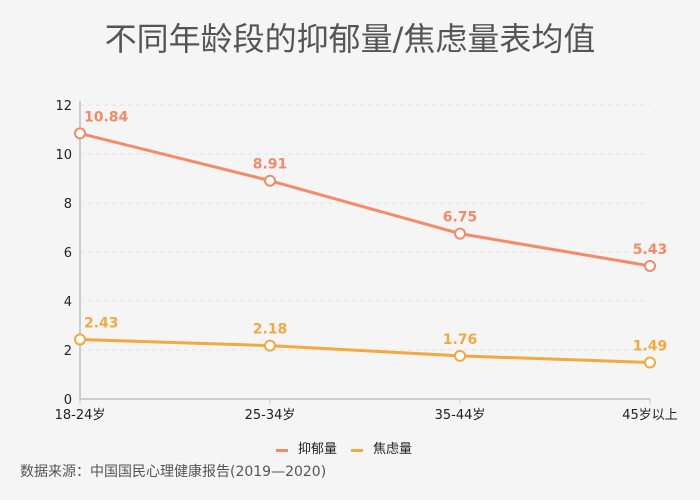 The width and height of the screenshot is (700, 500). What do you see at coordinates (460, 415) in the screenshot?
I see `x-tick-label: 35-44岁` at bounding box center [460, 415].